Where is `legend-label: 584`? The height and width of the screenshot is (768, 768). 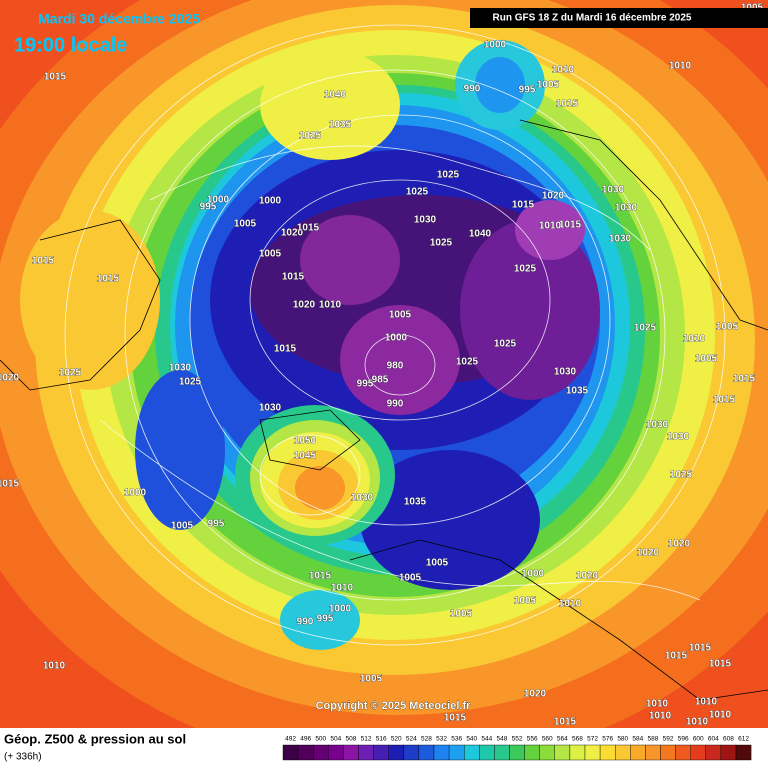 legend-label: 584 is located at coordinates (637, 739).